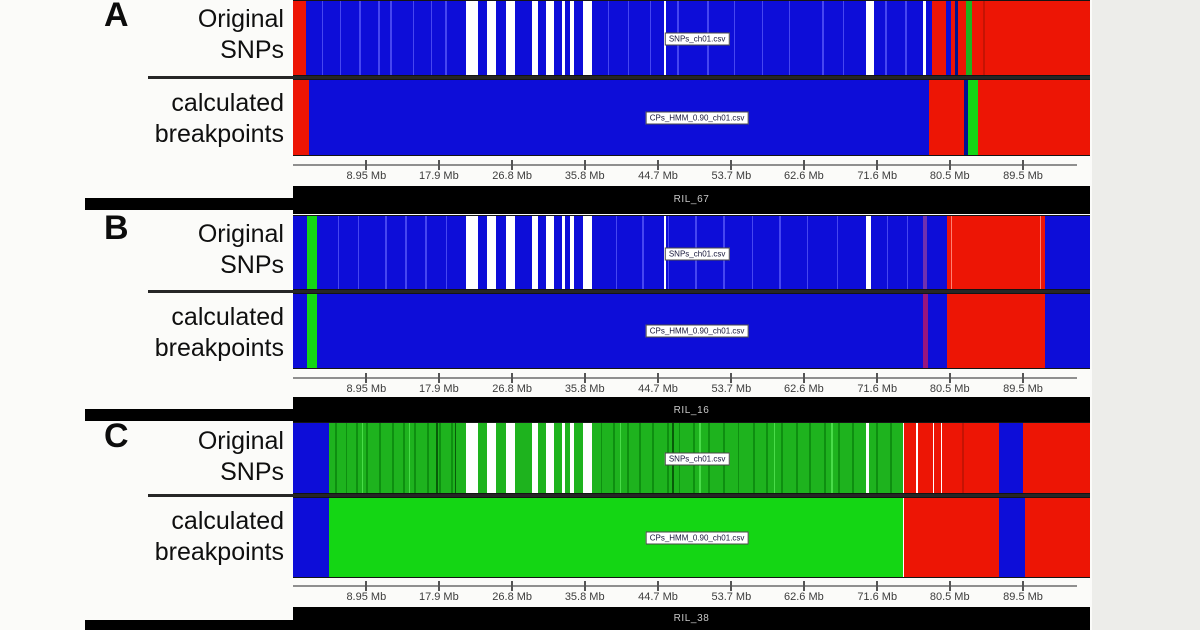 The width and height of the screenshot is (1200, 630). I want to click on ril-label: RIL_67, so click(691, 199).